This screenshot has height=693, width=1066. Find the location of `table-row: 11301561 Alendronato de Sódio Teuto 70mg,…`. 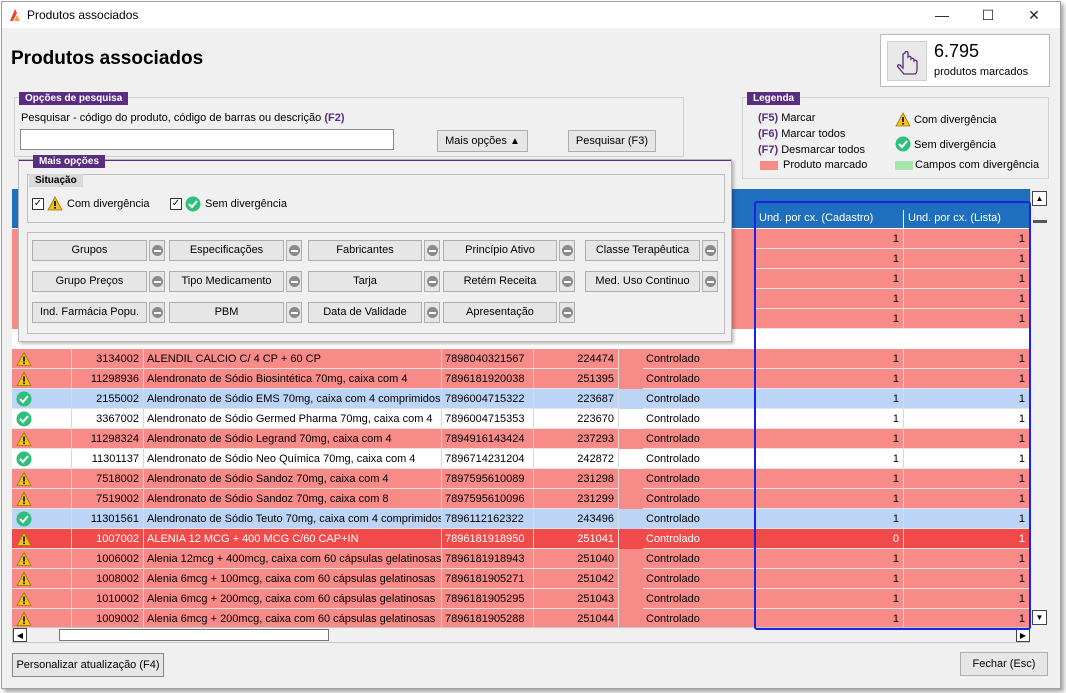

table-row: 11301561 Alendronato de Sódio Teuto 70mg,… is located at coordinates (521, 519).